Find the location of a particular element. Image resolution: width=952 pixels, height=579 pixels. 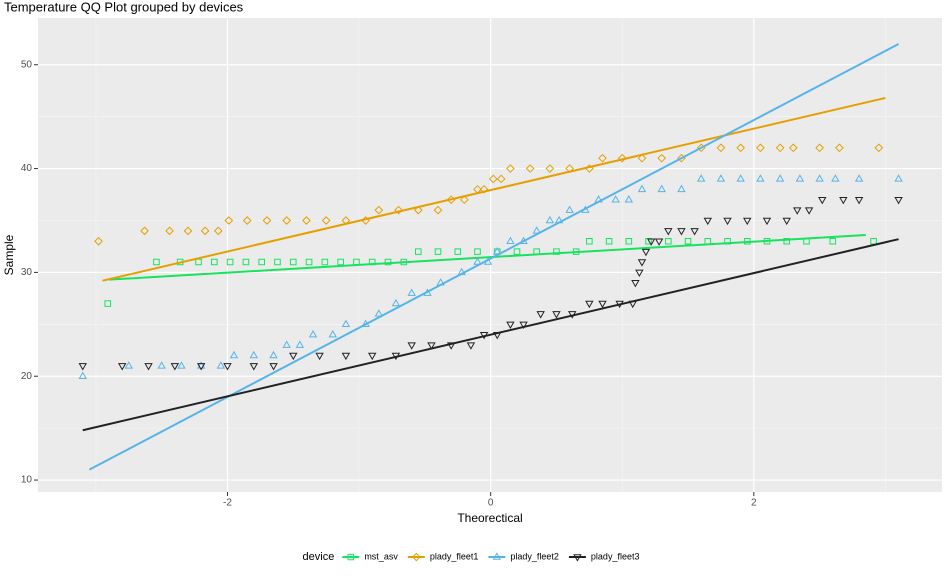

qq-line is located at coordinates (487, 257).